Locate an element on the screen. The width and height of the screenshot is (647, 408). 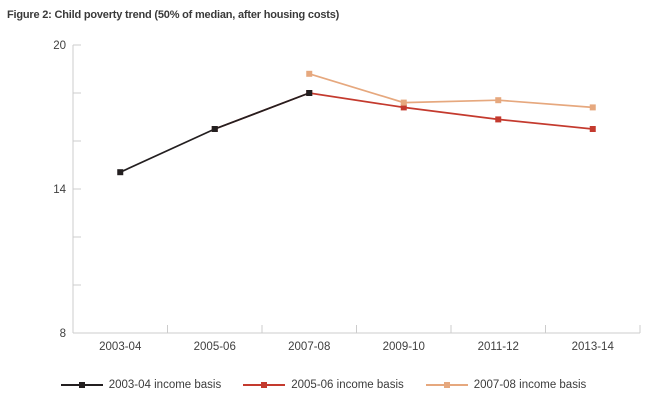
x-tick-label: 2007-08 is located at coordinates (309, 347).